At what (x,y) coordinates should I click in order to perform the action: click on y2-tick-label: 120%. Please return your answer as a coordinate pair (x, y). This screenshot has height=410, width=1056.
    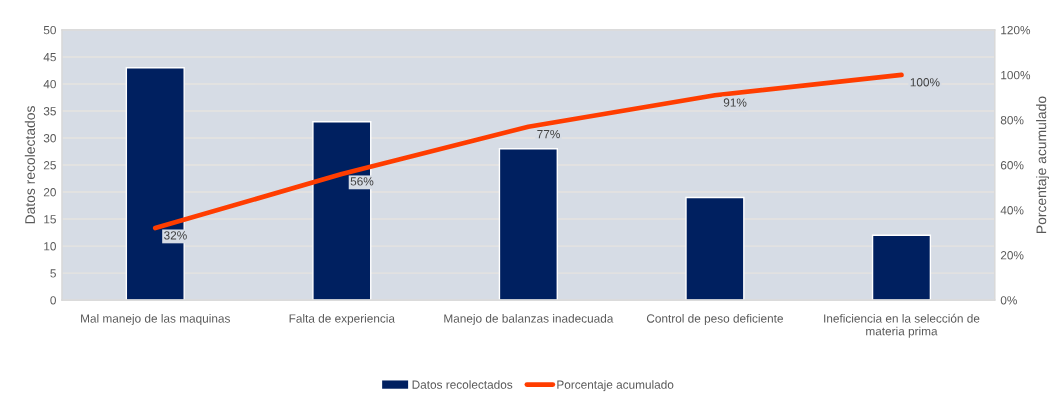
    Looking at the image, I should click on (1016, 30).